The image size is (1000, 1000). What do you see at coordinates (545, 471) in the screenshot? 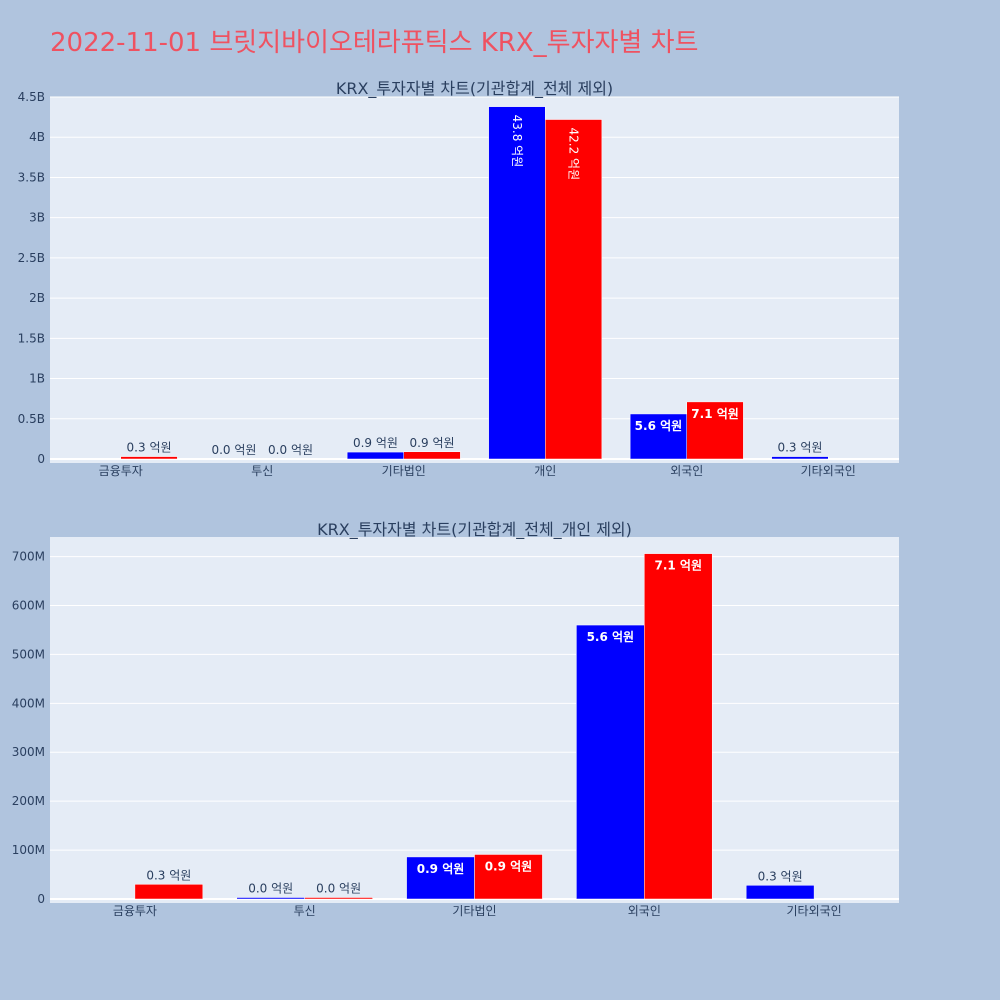
I see `x-tick-label: 개인` at bounding box center [545, 471].